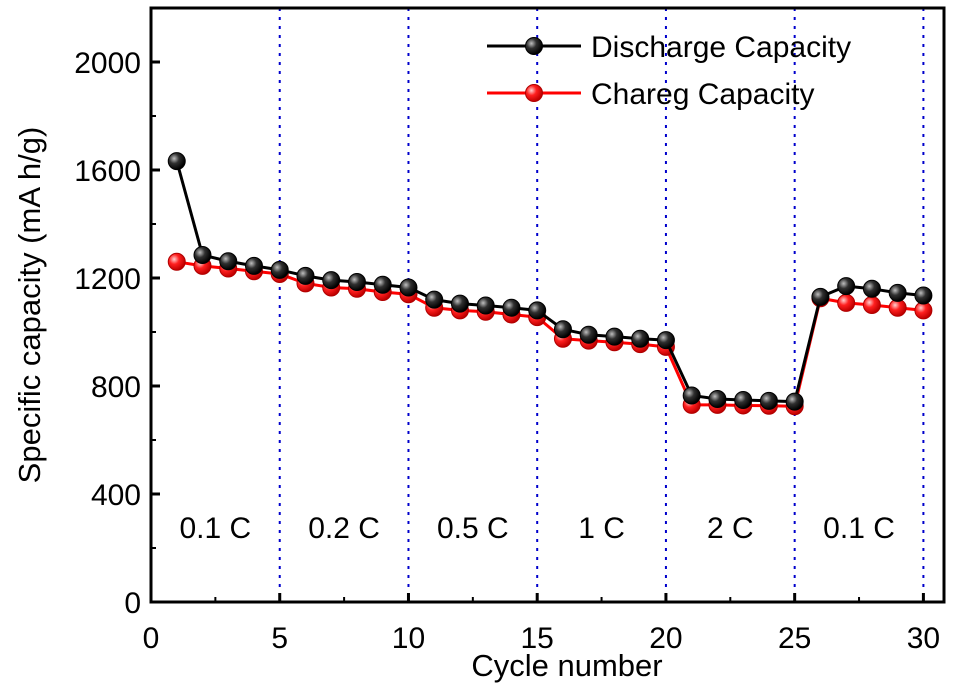 The width and height of the screenshot is (953, 694). What do you see at coordinates (29, 305) in the screenshot?
I see `y-axis-title: Specific capacity (mA h/g)` at bounding box center [29, 305].